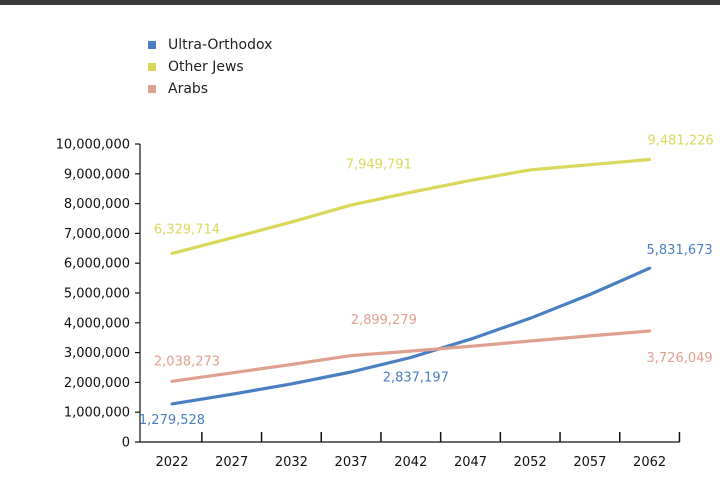  What do you see at coordinates (97, 264) in the screenshot?
I see `y-tick-label: 6,000,000` at bounding box center [97, 264].